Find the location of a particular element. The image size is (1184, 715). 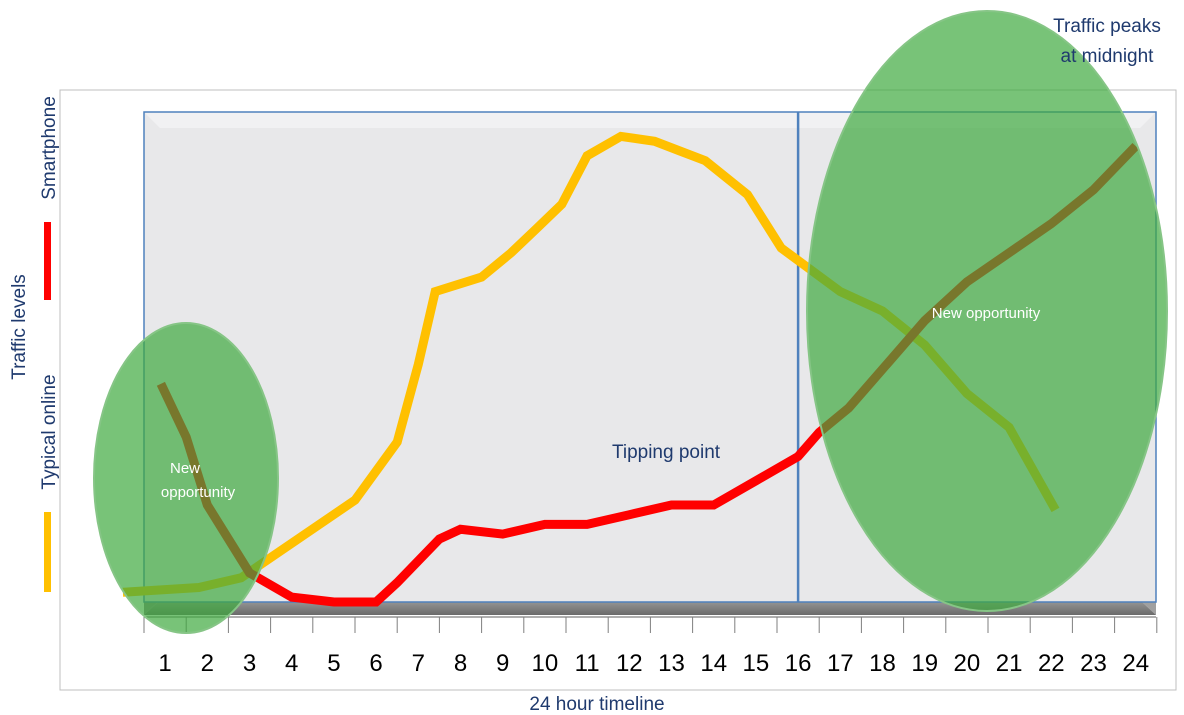

x-tick-label: 20 is located at coordinates (967, 663).